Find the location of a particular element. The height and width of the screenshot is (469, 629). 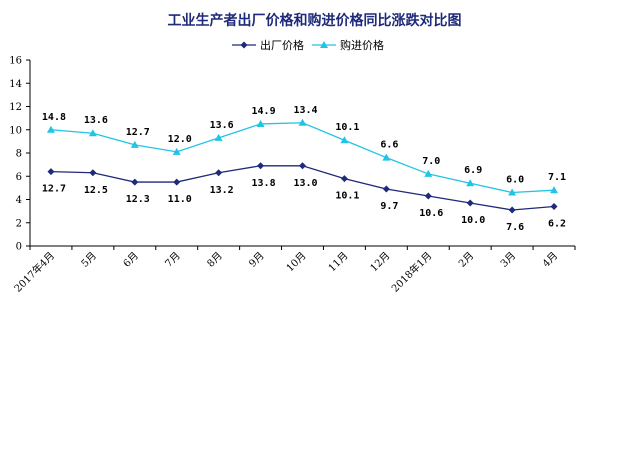

y-tick-label: 2 is located at coordinates (19, 223).